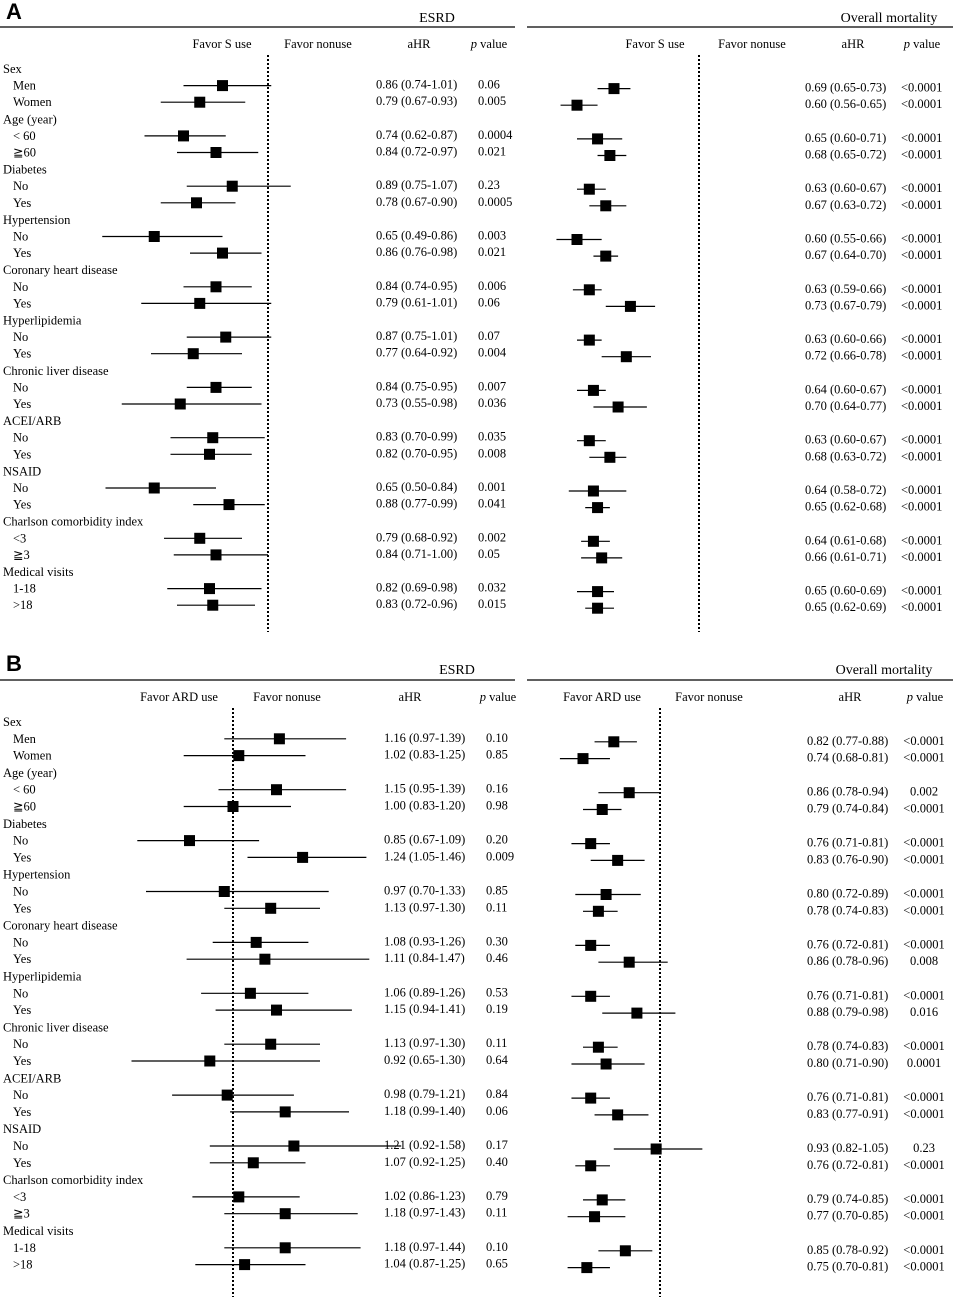 The width and height of the screenshot is (955, 1297). I want to click on favor-right-label: Favor nonuse, so click(318, 44).